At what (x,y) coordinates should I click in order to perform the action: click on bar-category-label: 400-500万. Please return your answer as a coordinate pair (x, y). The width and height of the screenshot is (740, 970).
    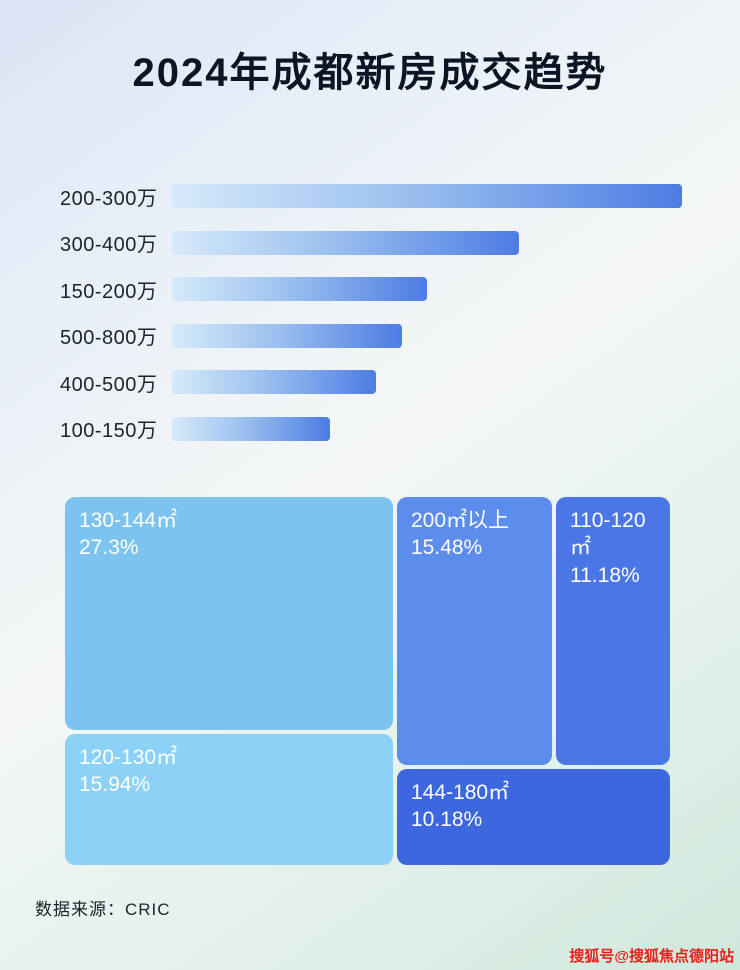
    Looking at the image, I should click on (109, 384).